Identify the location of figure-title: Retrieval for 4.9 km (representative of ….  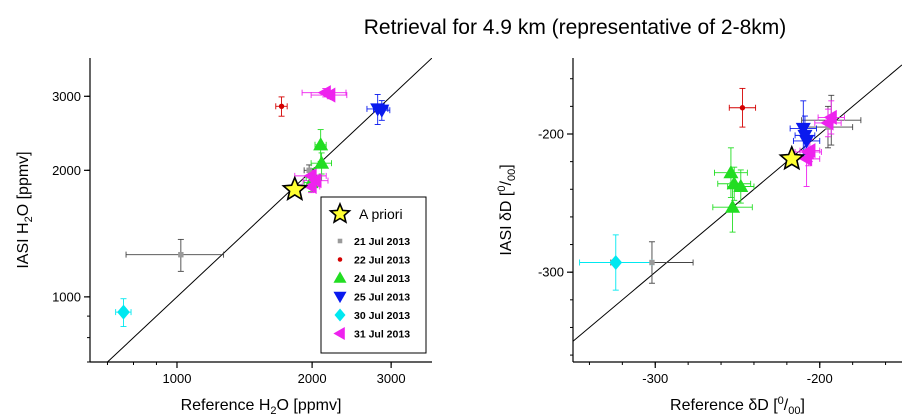
(575, 27).